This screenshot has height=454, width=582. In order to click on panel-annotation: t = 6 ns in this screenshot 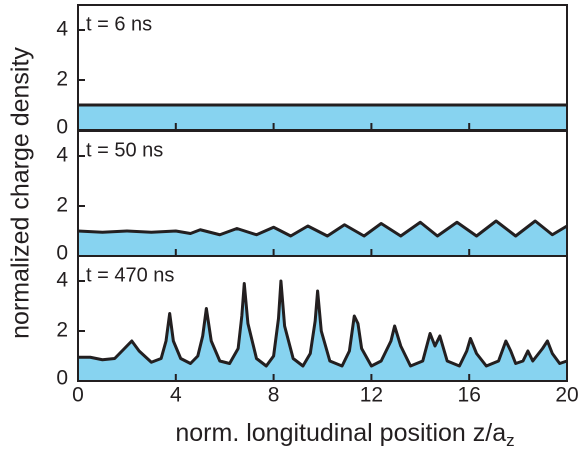, I will do `click(119, 24)`.